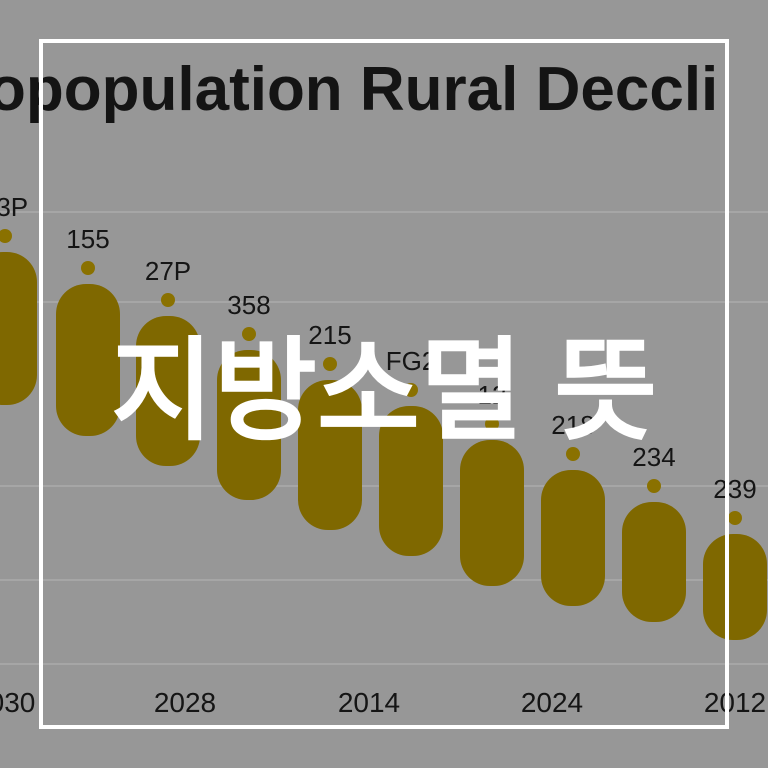 Image resolution: width=768 pixels, height=768 pixels. Describe the element at coordinates (384, 391) in the screenshot. I see `overlay-title: 지방소멸 뜻` at that location.